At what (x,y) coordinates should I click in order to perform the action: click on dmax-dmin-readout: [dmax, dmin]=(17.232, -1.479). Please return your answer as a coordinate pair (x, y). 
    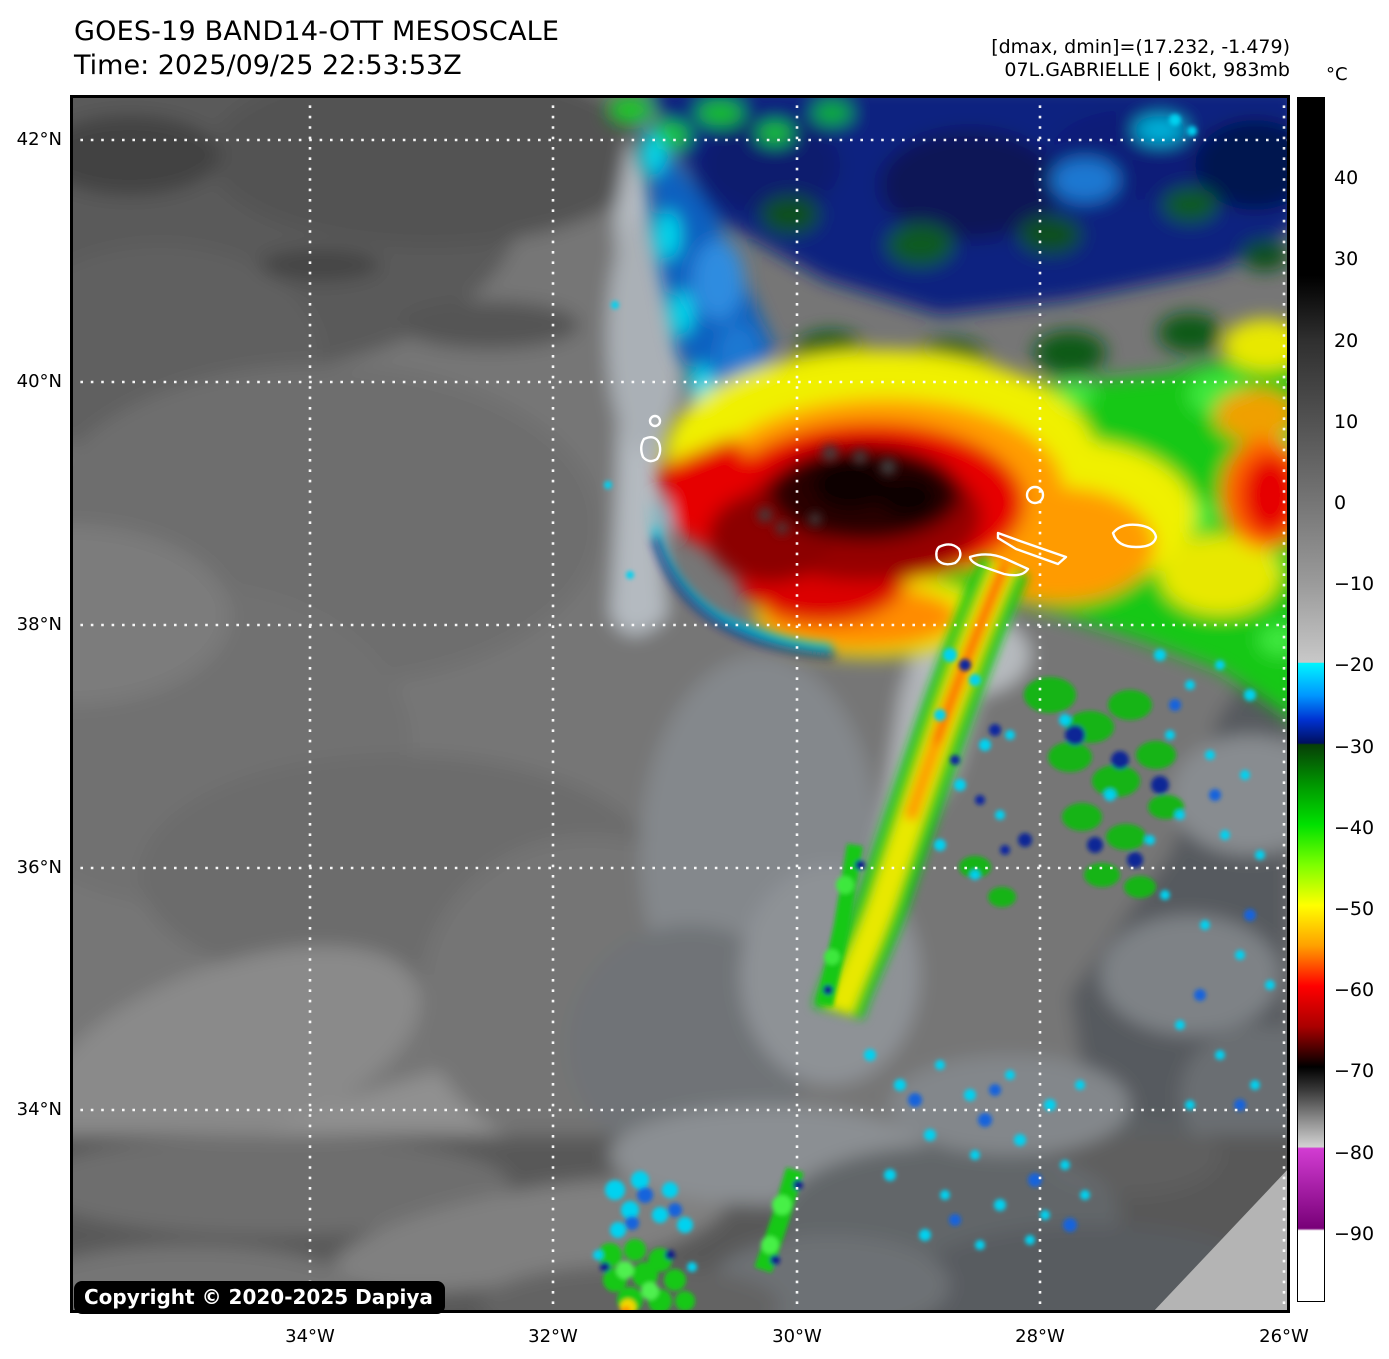
    Looking at the image, I should click on (1140, 47).